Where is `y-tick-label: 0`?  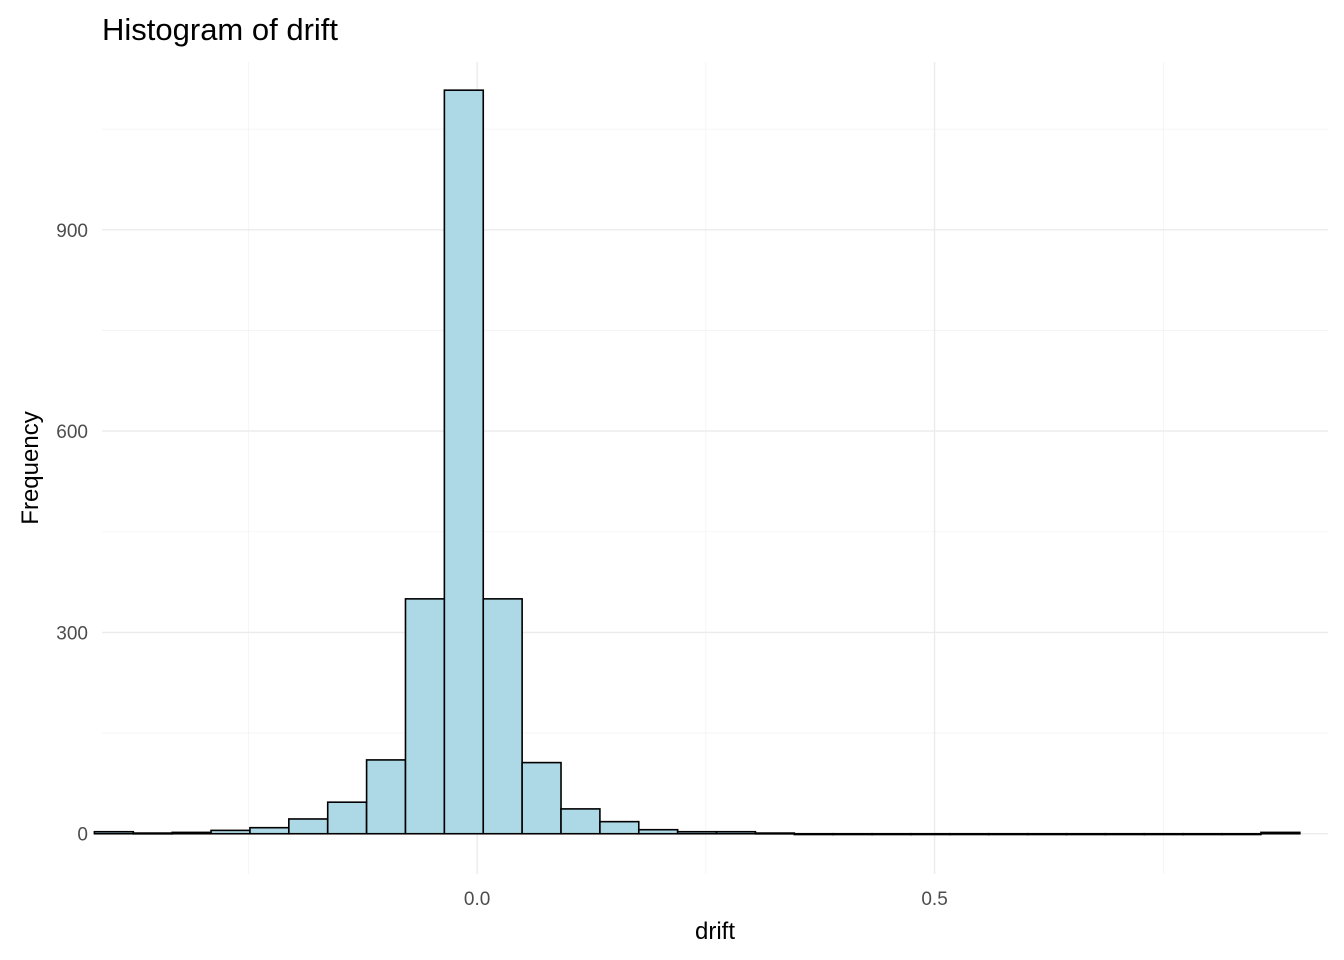 y-tick-label: 0 is located at coordinates (82, 835).